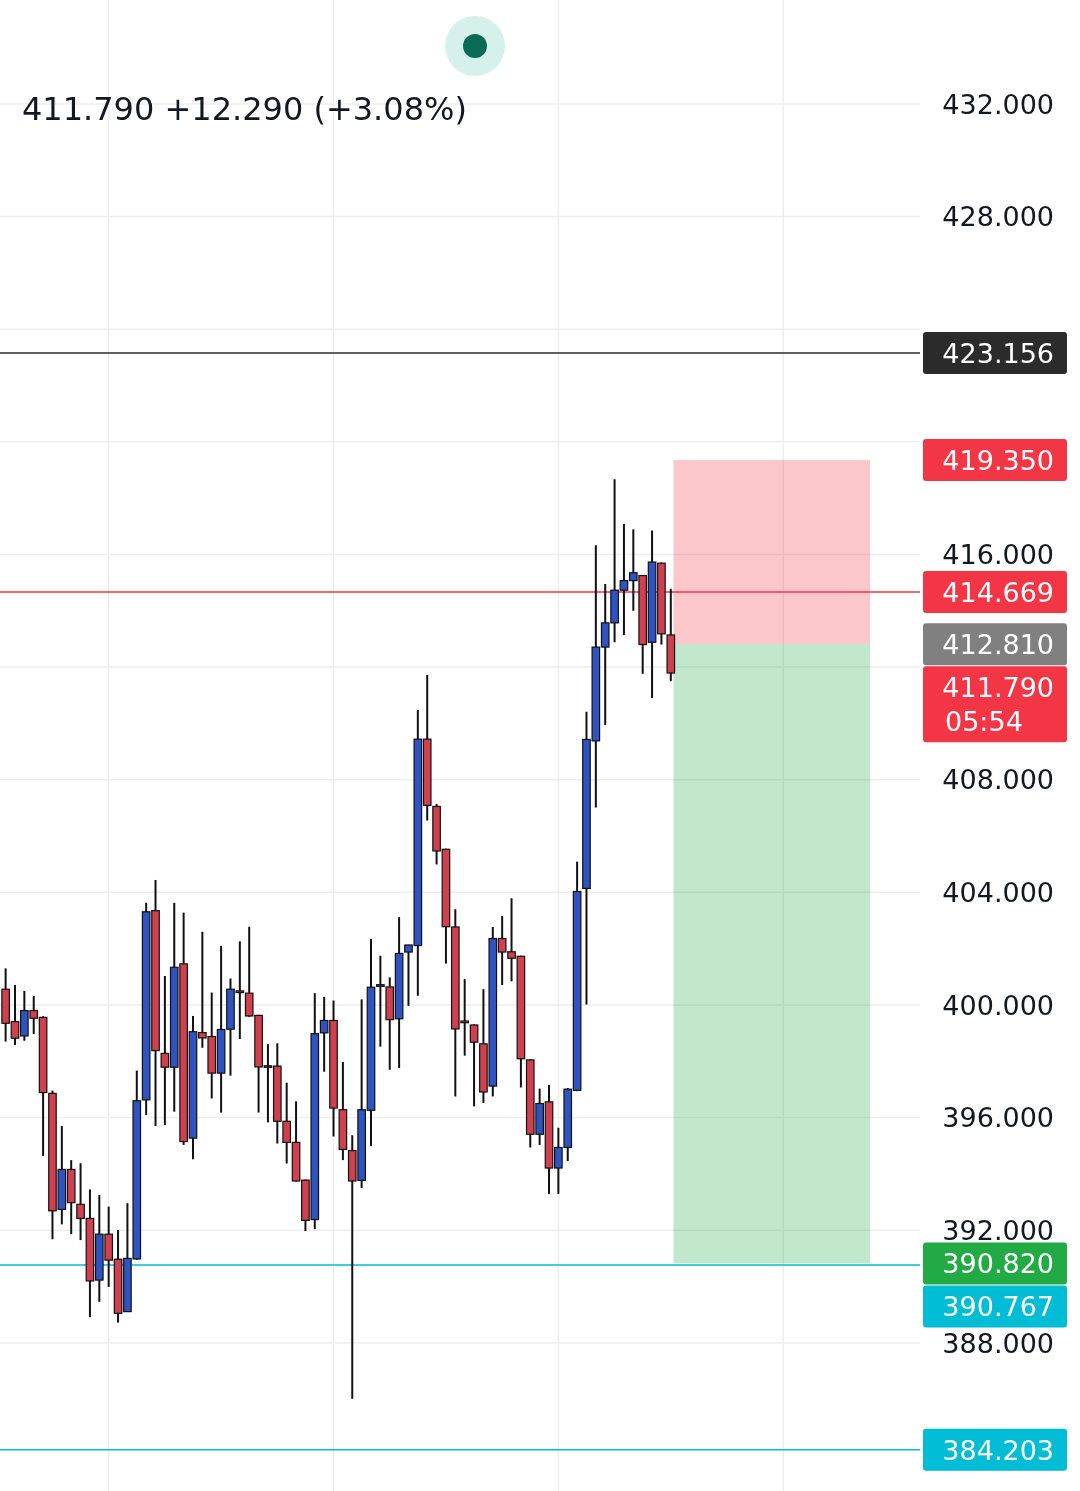  What do you see at coordinates (998, 644) in the screenshot?
I see `text: 412.810` at bounding box center [998, 644].